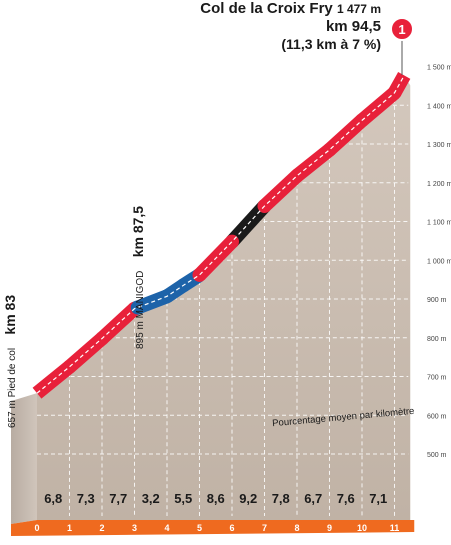  Describe the element at coordinates (12, 387) in the screenshot. I see `start-altitude-text: 657 m Pied de col` at that location.